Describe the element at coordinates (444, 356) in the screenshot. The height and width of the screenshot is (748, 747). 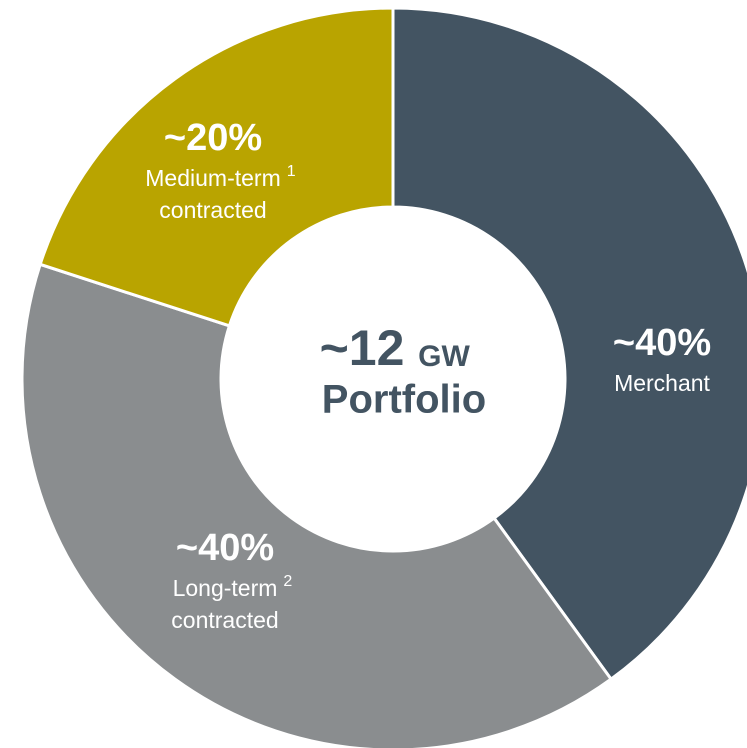
I see `center-unit: GW` at that location.